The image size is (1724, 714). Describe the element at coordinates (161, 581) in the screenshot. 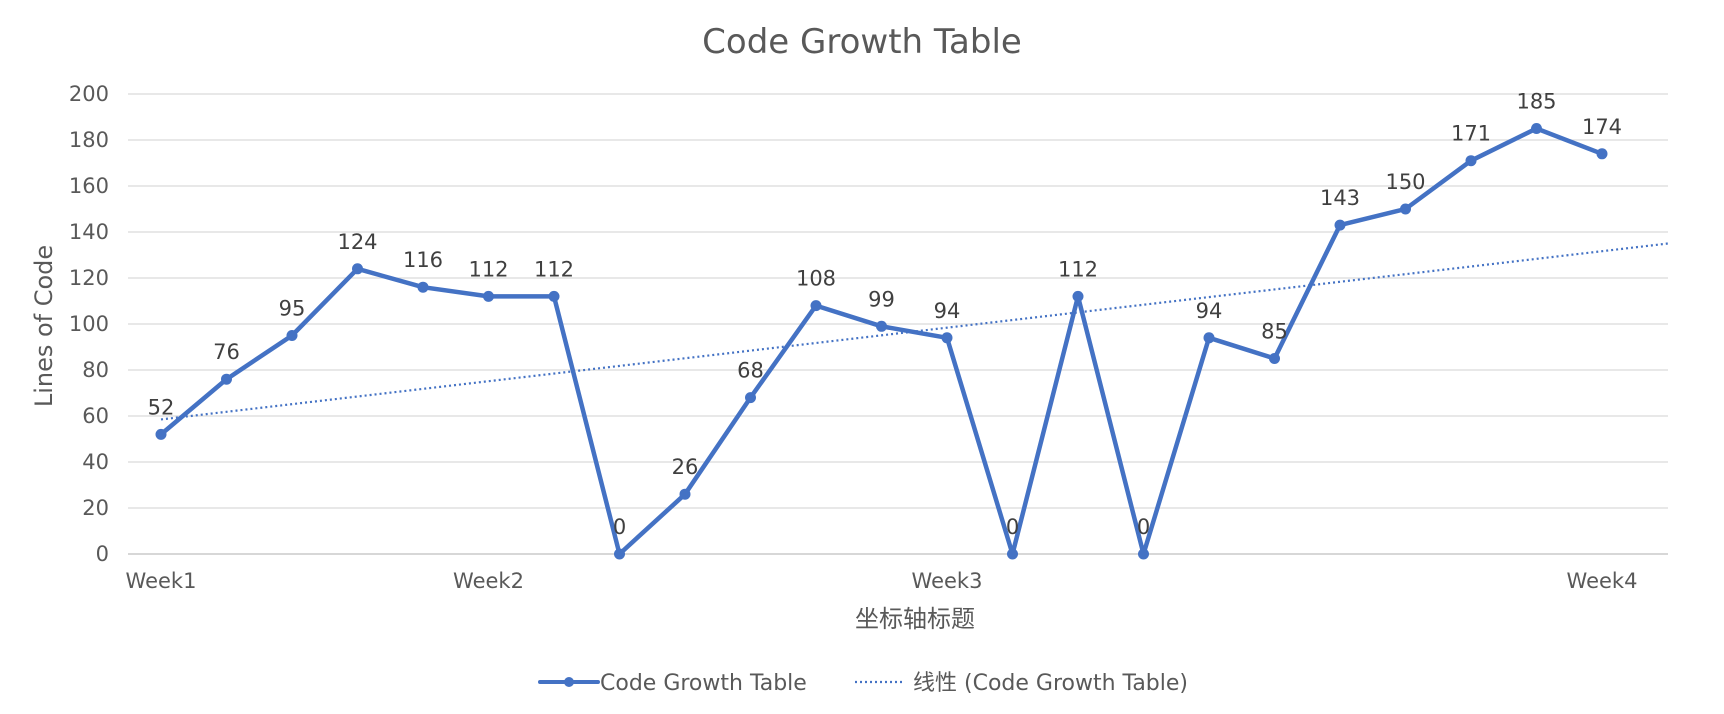

I see `x-tick-label: Week1` at that location.